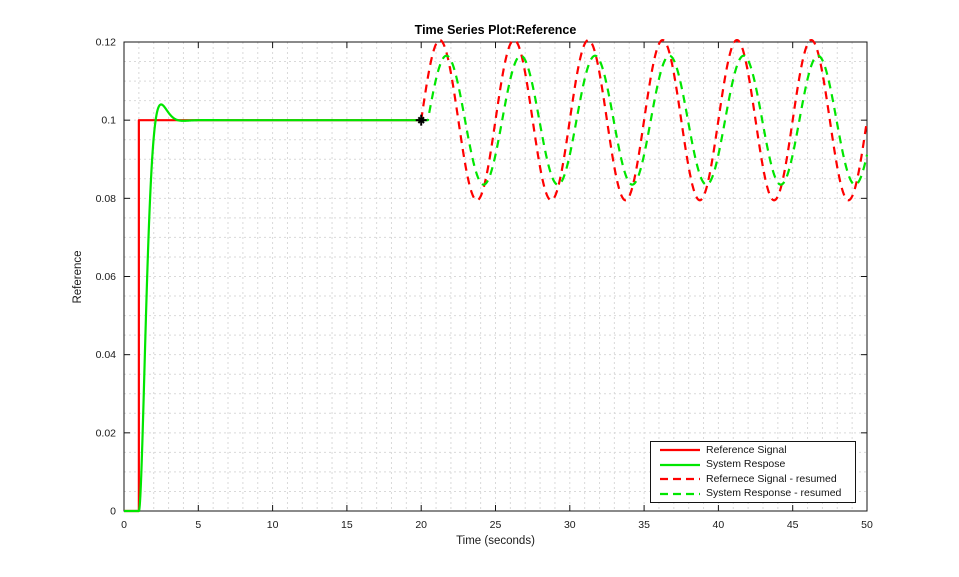  I want to click on y-tick-label: 0, so click(113, 512).